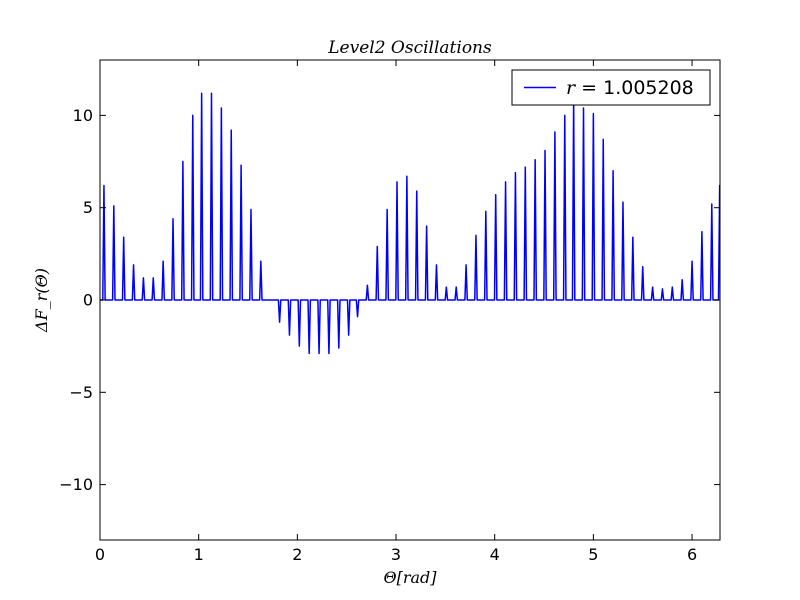 The height and width of the screenshot is (600, 800). I want to click on y-tick-label-2: 0, so click(88, 300).